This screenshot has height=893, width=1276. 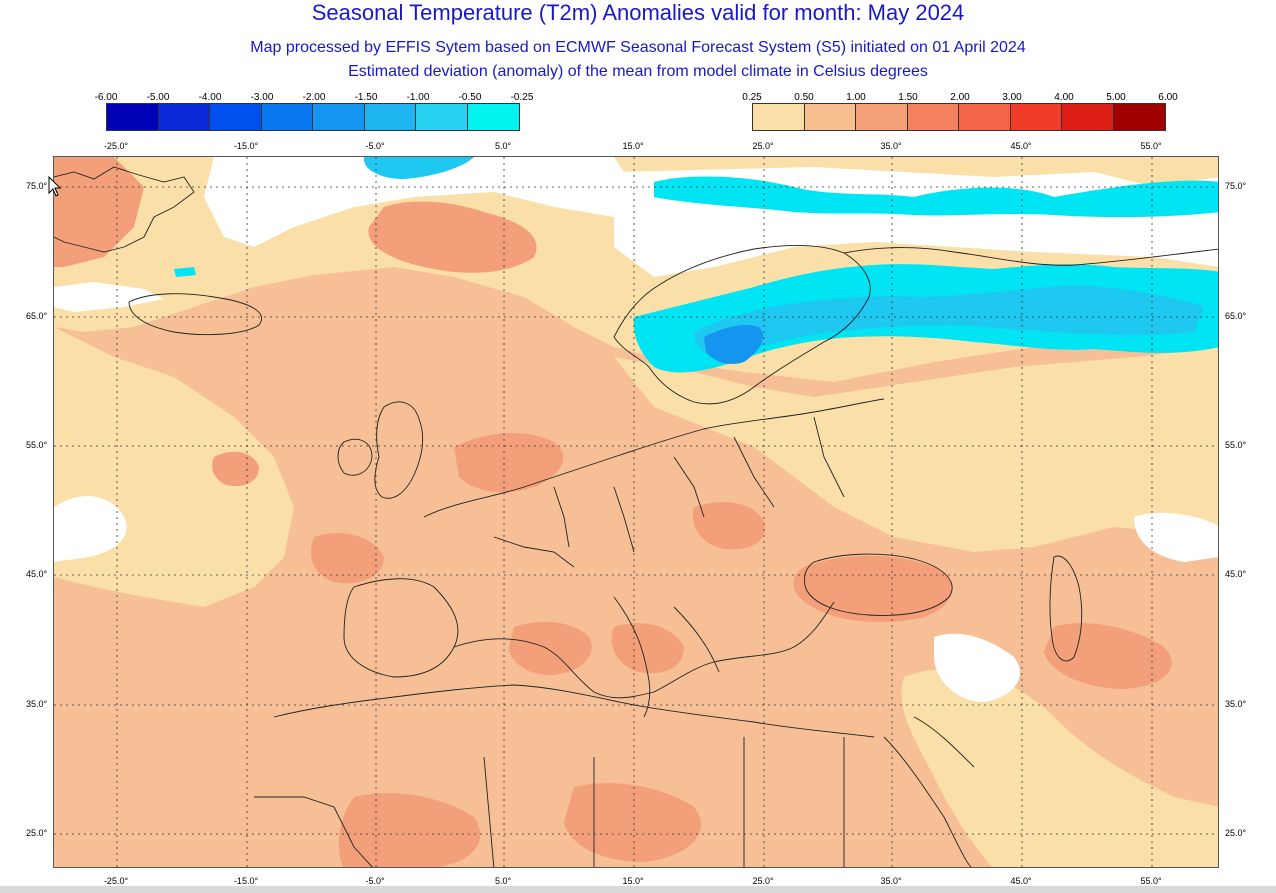 What do you see at coordinates (1012, 97) in the screenshot?
I see `colorbar-tick-label: 3.00` at bounding box center [1012, 97].